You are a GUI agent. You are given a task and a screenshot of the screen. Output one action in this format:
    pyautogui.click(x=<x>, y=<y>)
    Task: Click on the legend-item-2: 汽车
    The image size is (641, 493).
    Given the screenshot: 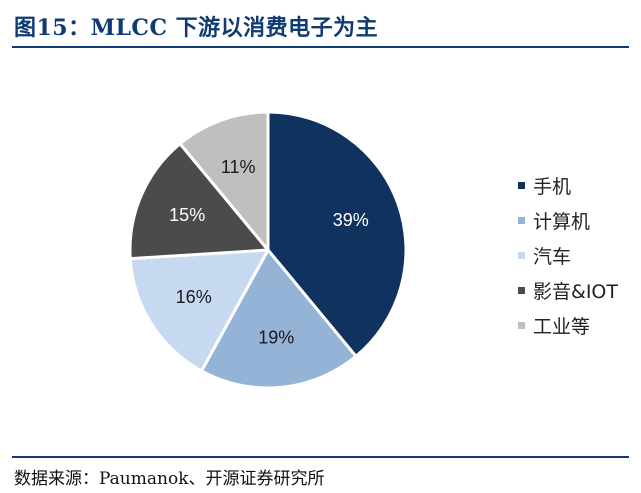 What is the action you would take?
    pyautogui.click(x=568, y=255)
    